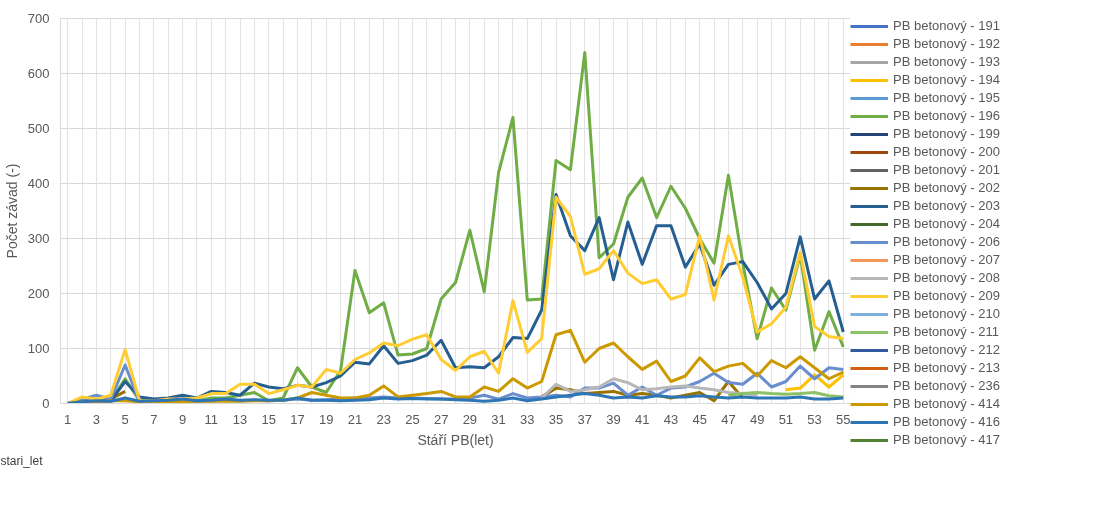 The image size is (1094, 514). What do you see at coordinates (38, 18) in the screenshot?
I see `y-tick-label: 700` at bounding box center [38, 18].